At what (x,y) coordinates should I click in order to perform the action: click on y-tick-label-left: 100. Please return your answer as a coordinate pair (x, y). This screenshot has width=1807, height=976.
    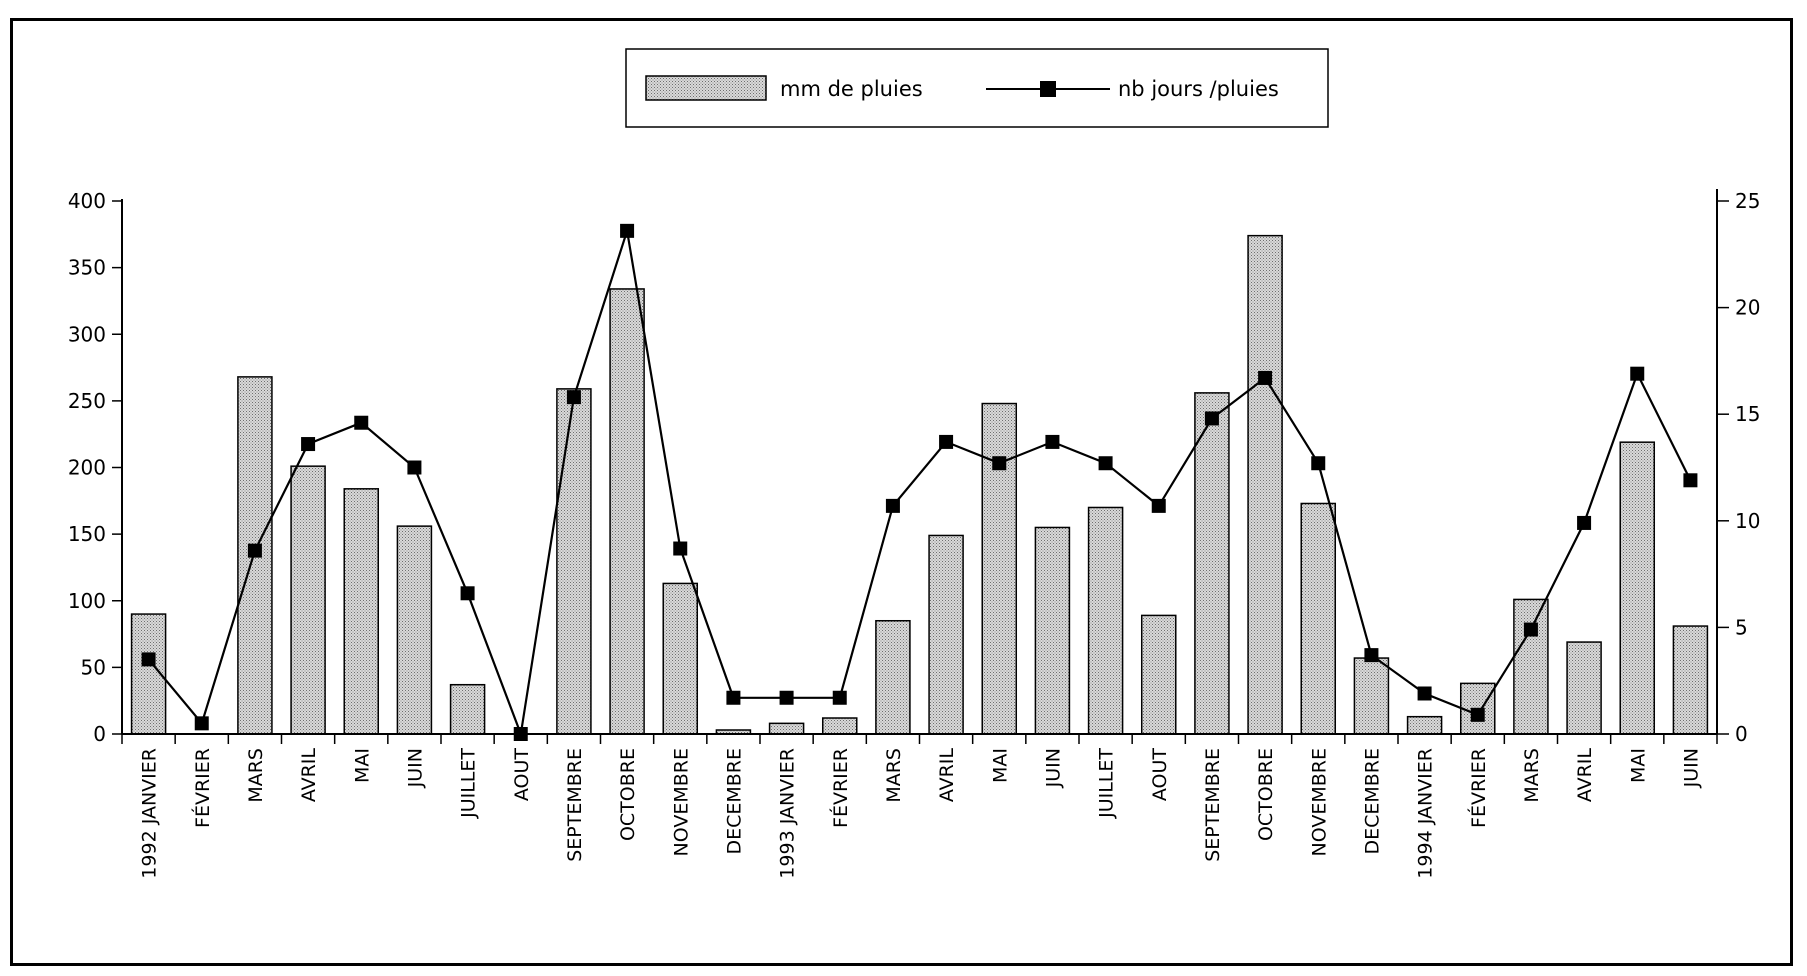
    Looking at the image, I should click on (87, 601).